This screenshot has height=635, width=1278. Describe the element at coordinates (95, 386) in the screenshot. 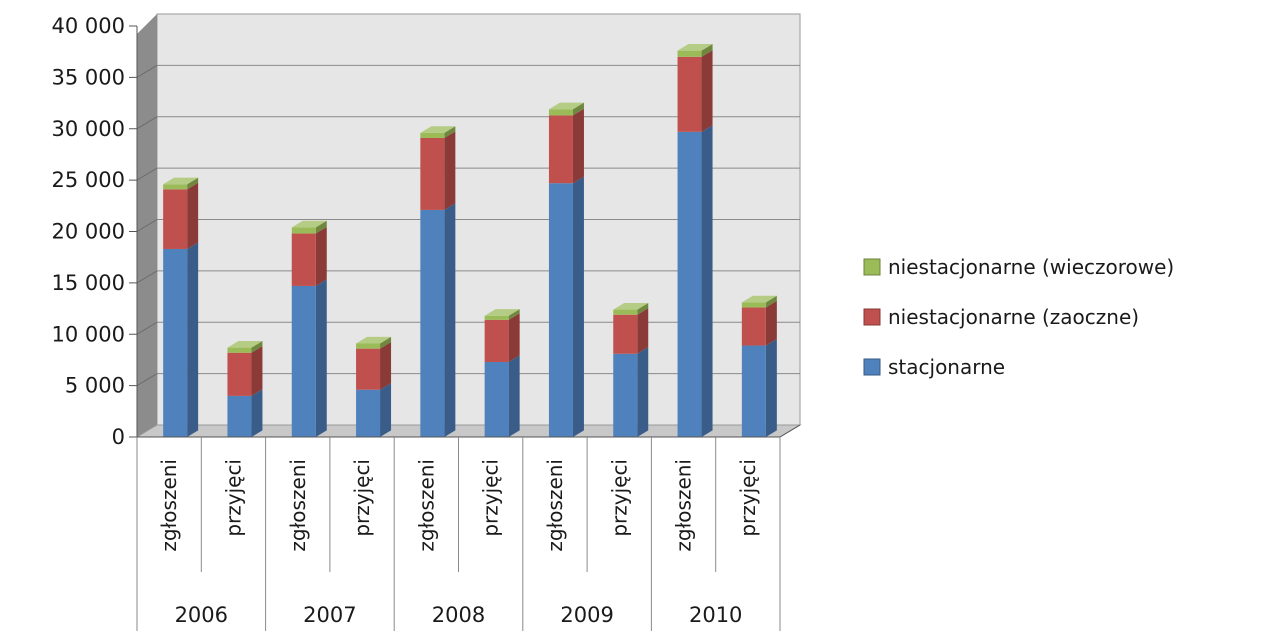

I see `y-tick-label: 5 000` at that location.